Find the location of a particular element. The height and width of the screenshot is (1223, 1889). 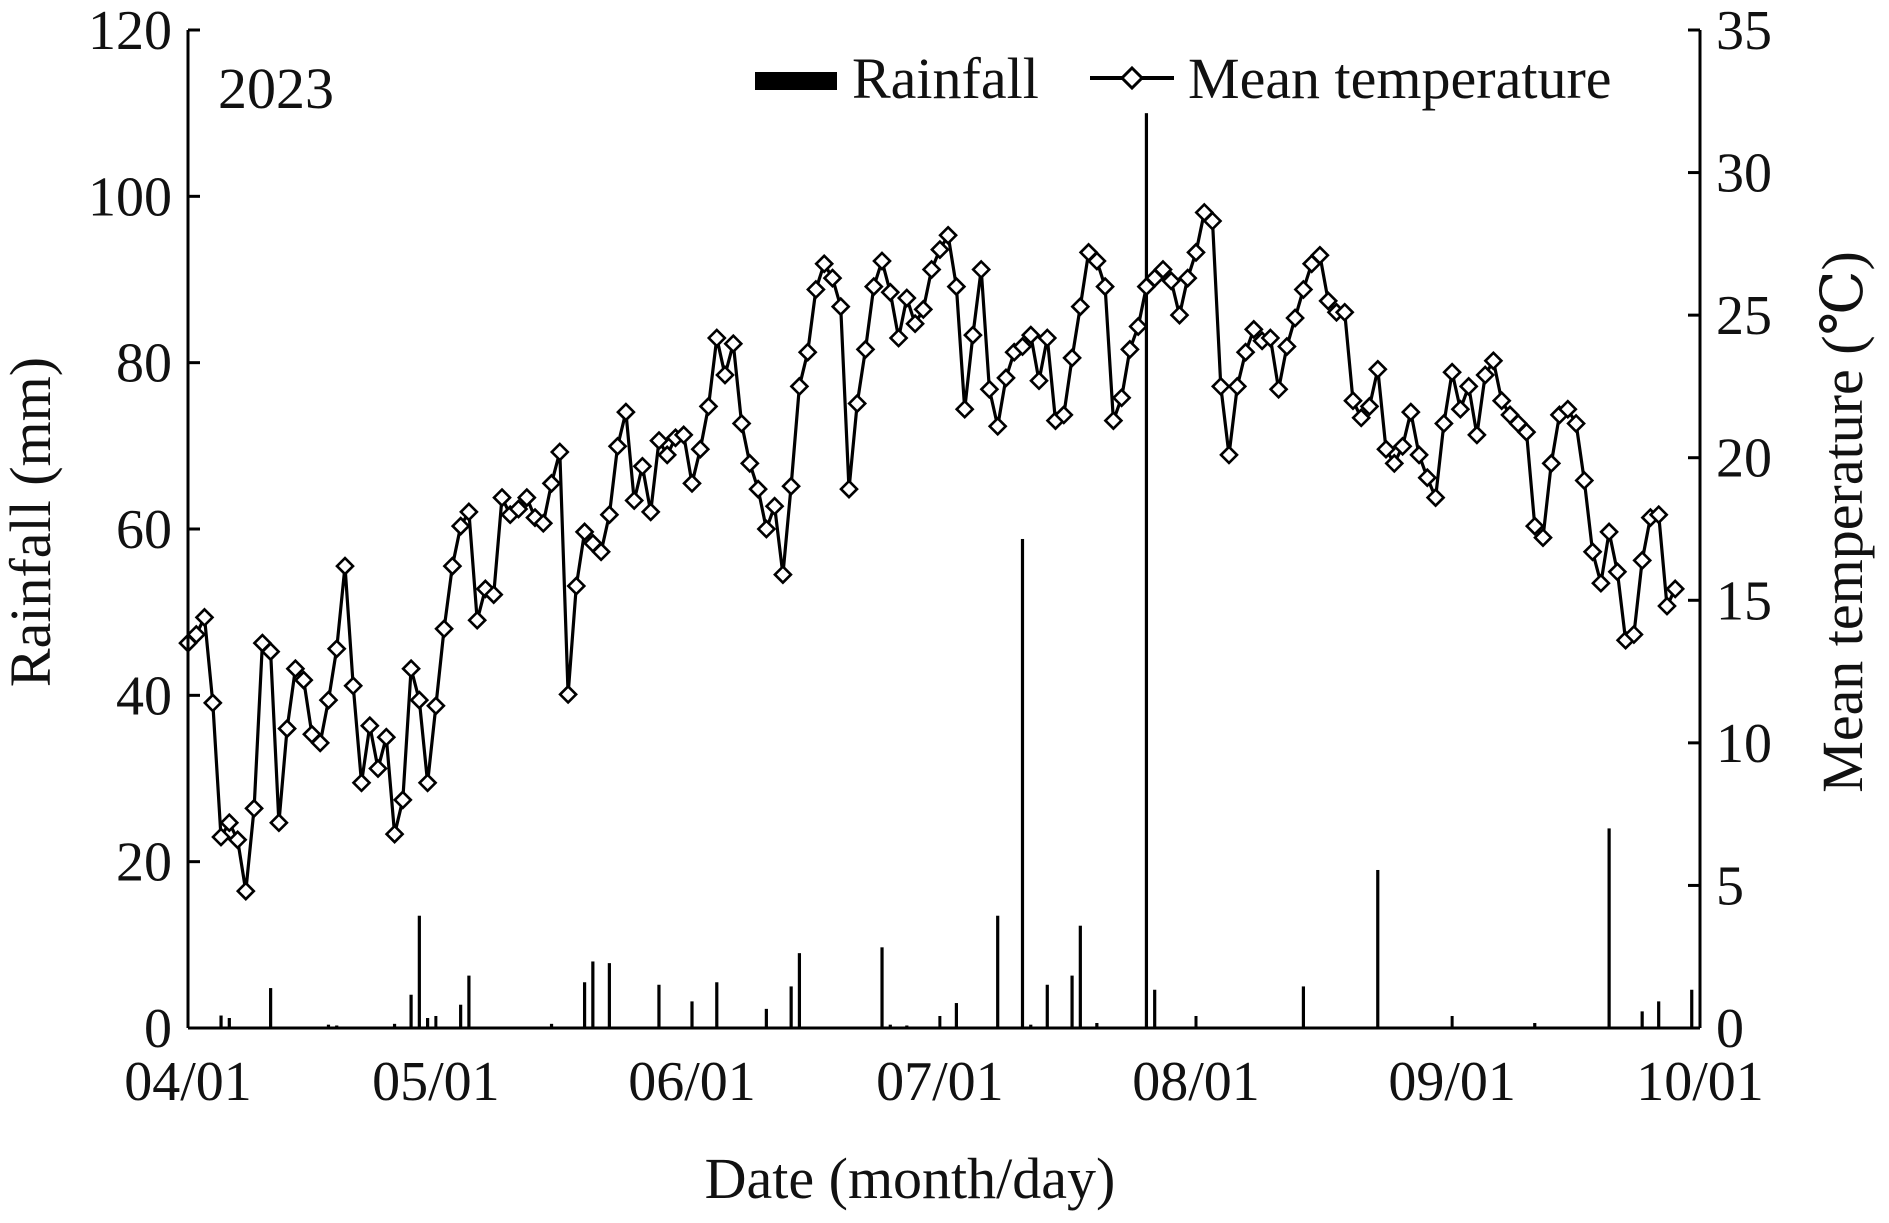

right-y-tick-label: 20 is located at coordinates (1744, 459).